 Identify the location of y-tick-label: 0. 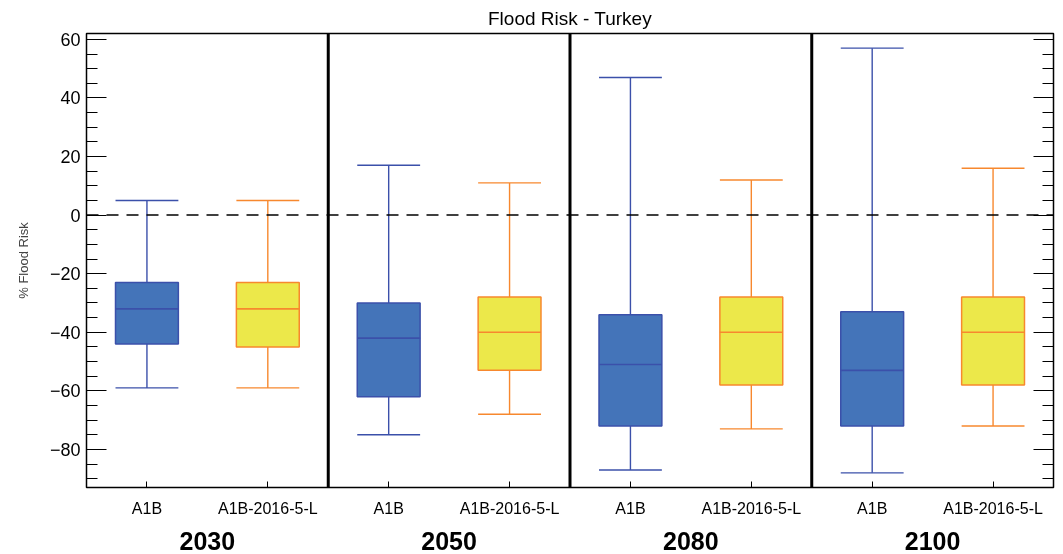
(75, 215).